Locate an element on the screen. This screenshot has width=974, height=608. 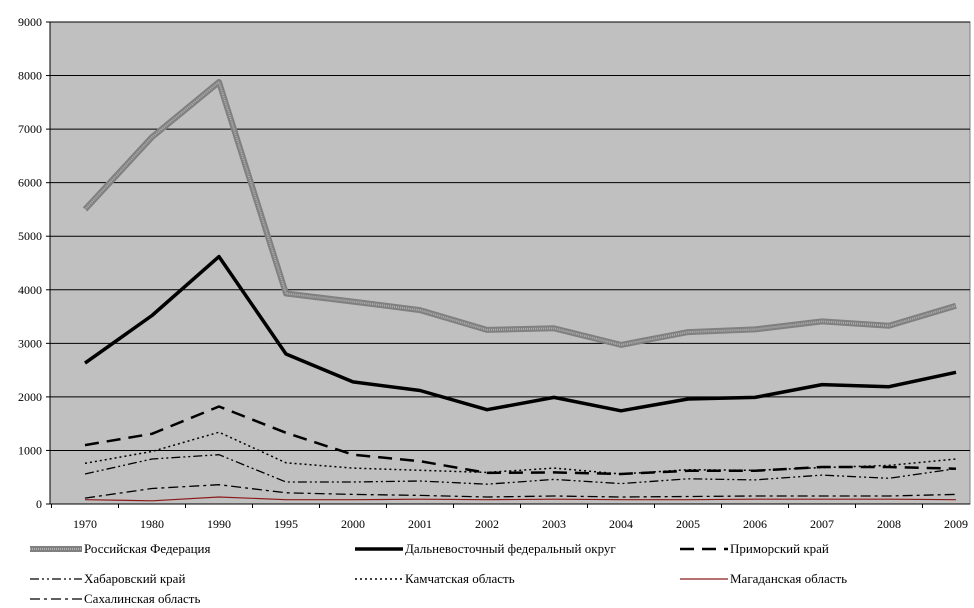
x-tick-label: 1980 is located at coordinates (152, 524).